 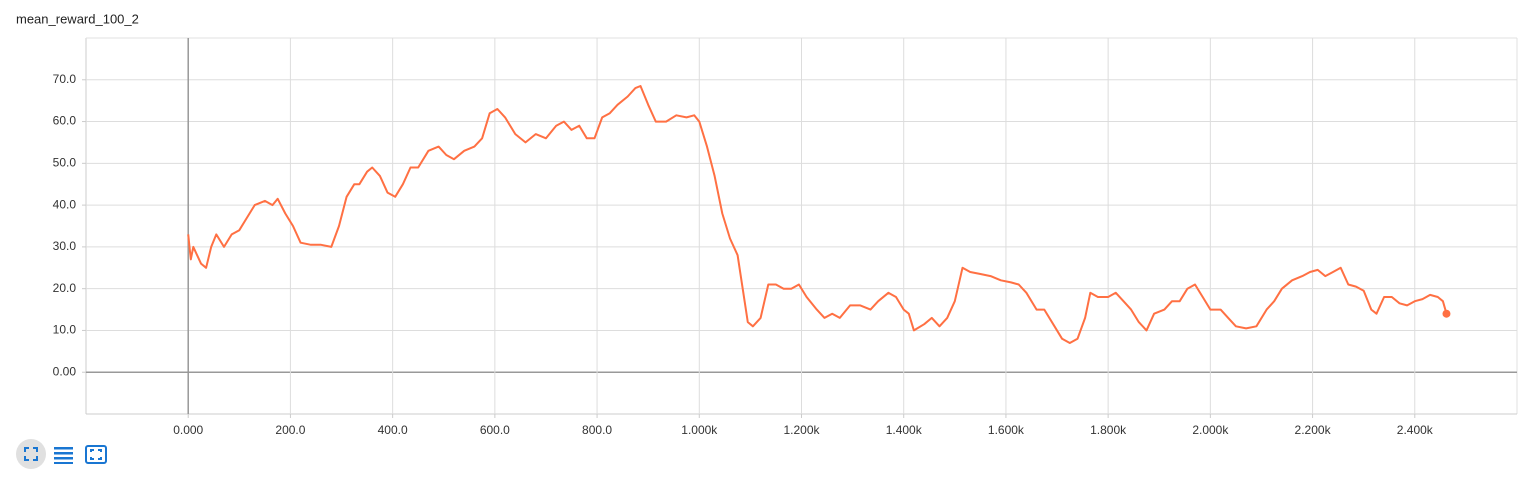 I want to click on x-tick-label: 200.0, so click(x=290, y=430).